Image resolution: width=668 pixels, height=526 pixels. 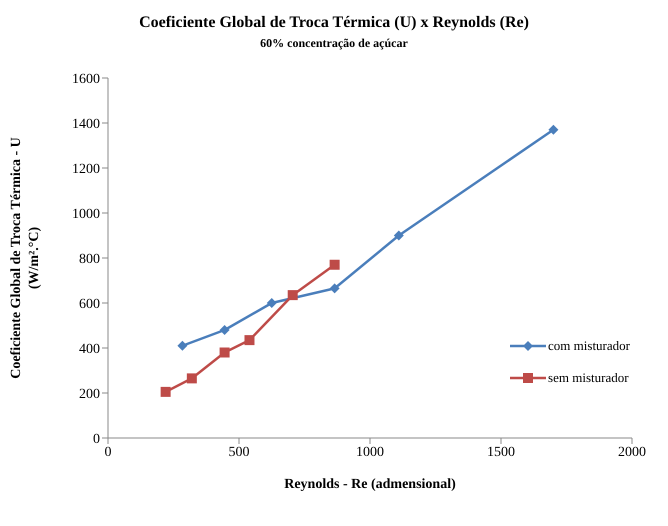 What do you see at coordinates (370, 484) in the screenshot?
I see `x-axis-title: Reynolds - Re (admensional)` at bounding box center [370, 484].